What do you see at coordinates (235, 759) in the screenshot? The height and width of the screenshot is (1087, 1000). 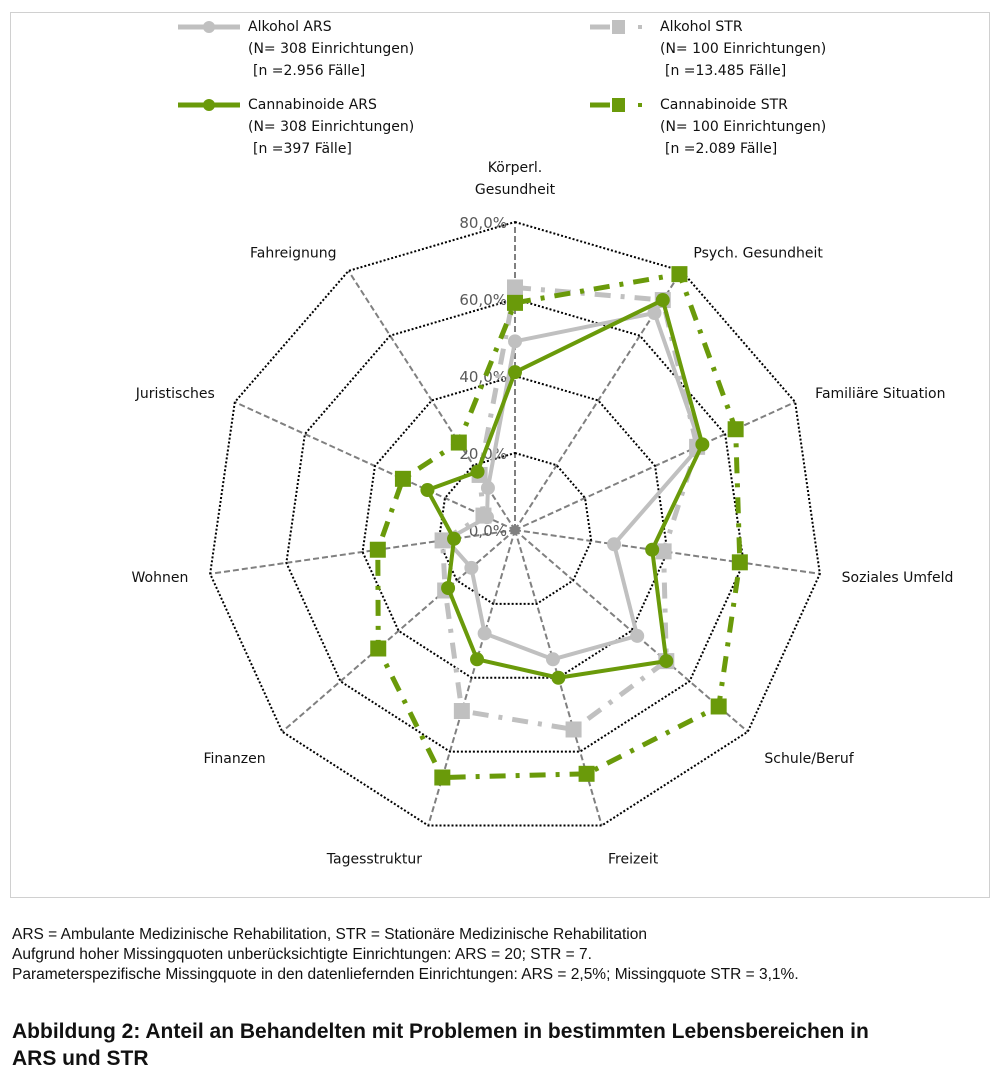 I see `axis-label: Finanzen` at bounding box center [235, 759].